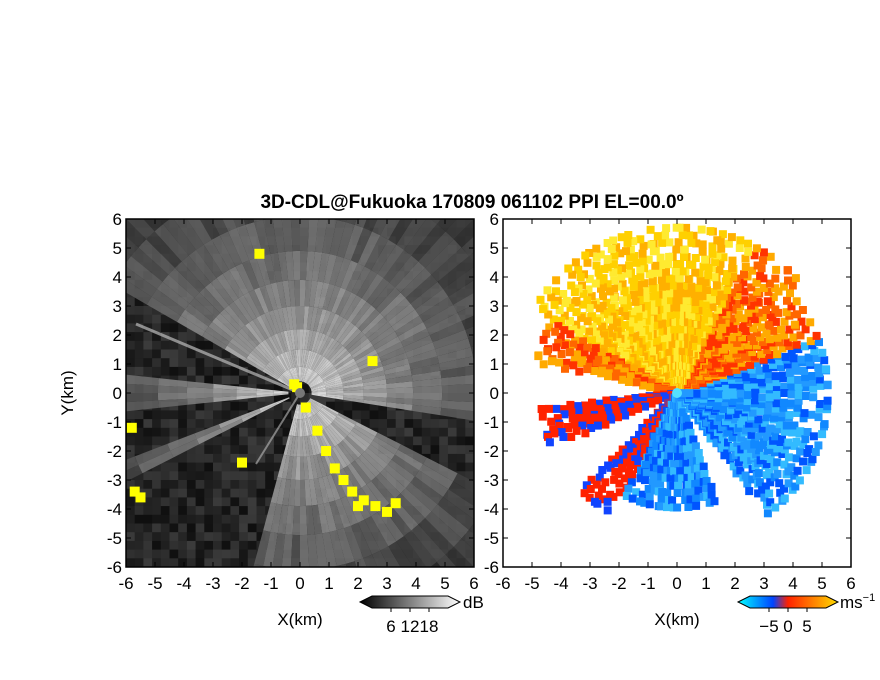 This screenshot has width=880, height=680. What do you see at coordinates (491, 538) in the screenshot?
I see `y-tick-label: -5` at bounding box center [491, 538].